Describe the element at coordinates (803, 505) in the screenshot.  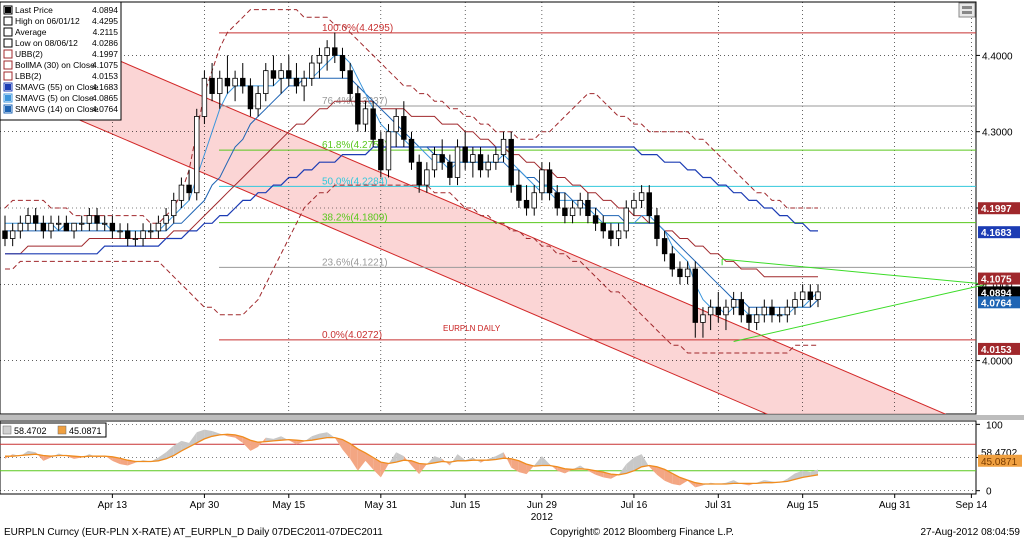
I see `x-tick-label: Aug 15` at that location.